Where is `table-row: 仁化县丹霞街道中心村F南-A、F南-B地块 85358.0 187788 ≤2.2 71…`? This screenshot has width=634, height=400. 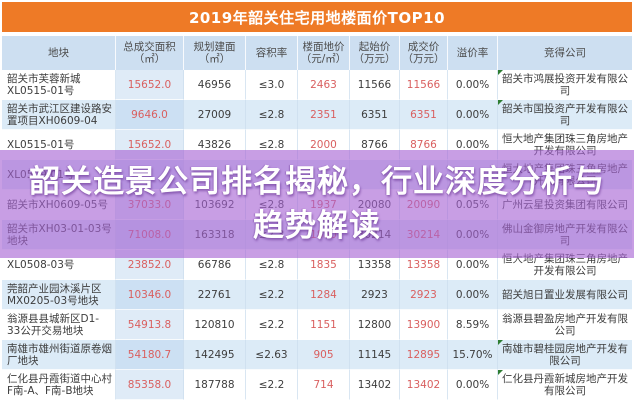 table-row: 仁化县丹霞街道中心村F南-A、F南-B地块 85358.0 187788 ≤2.2 71… is located at coordinates (317, 385).